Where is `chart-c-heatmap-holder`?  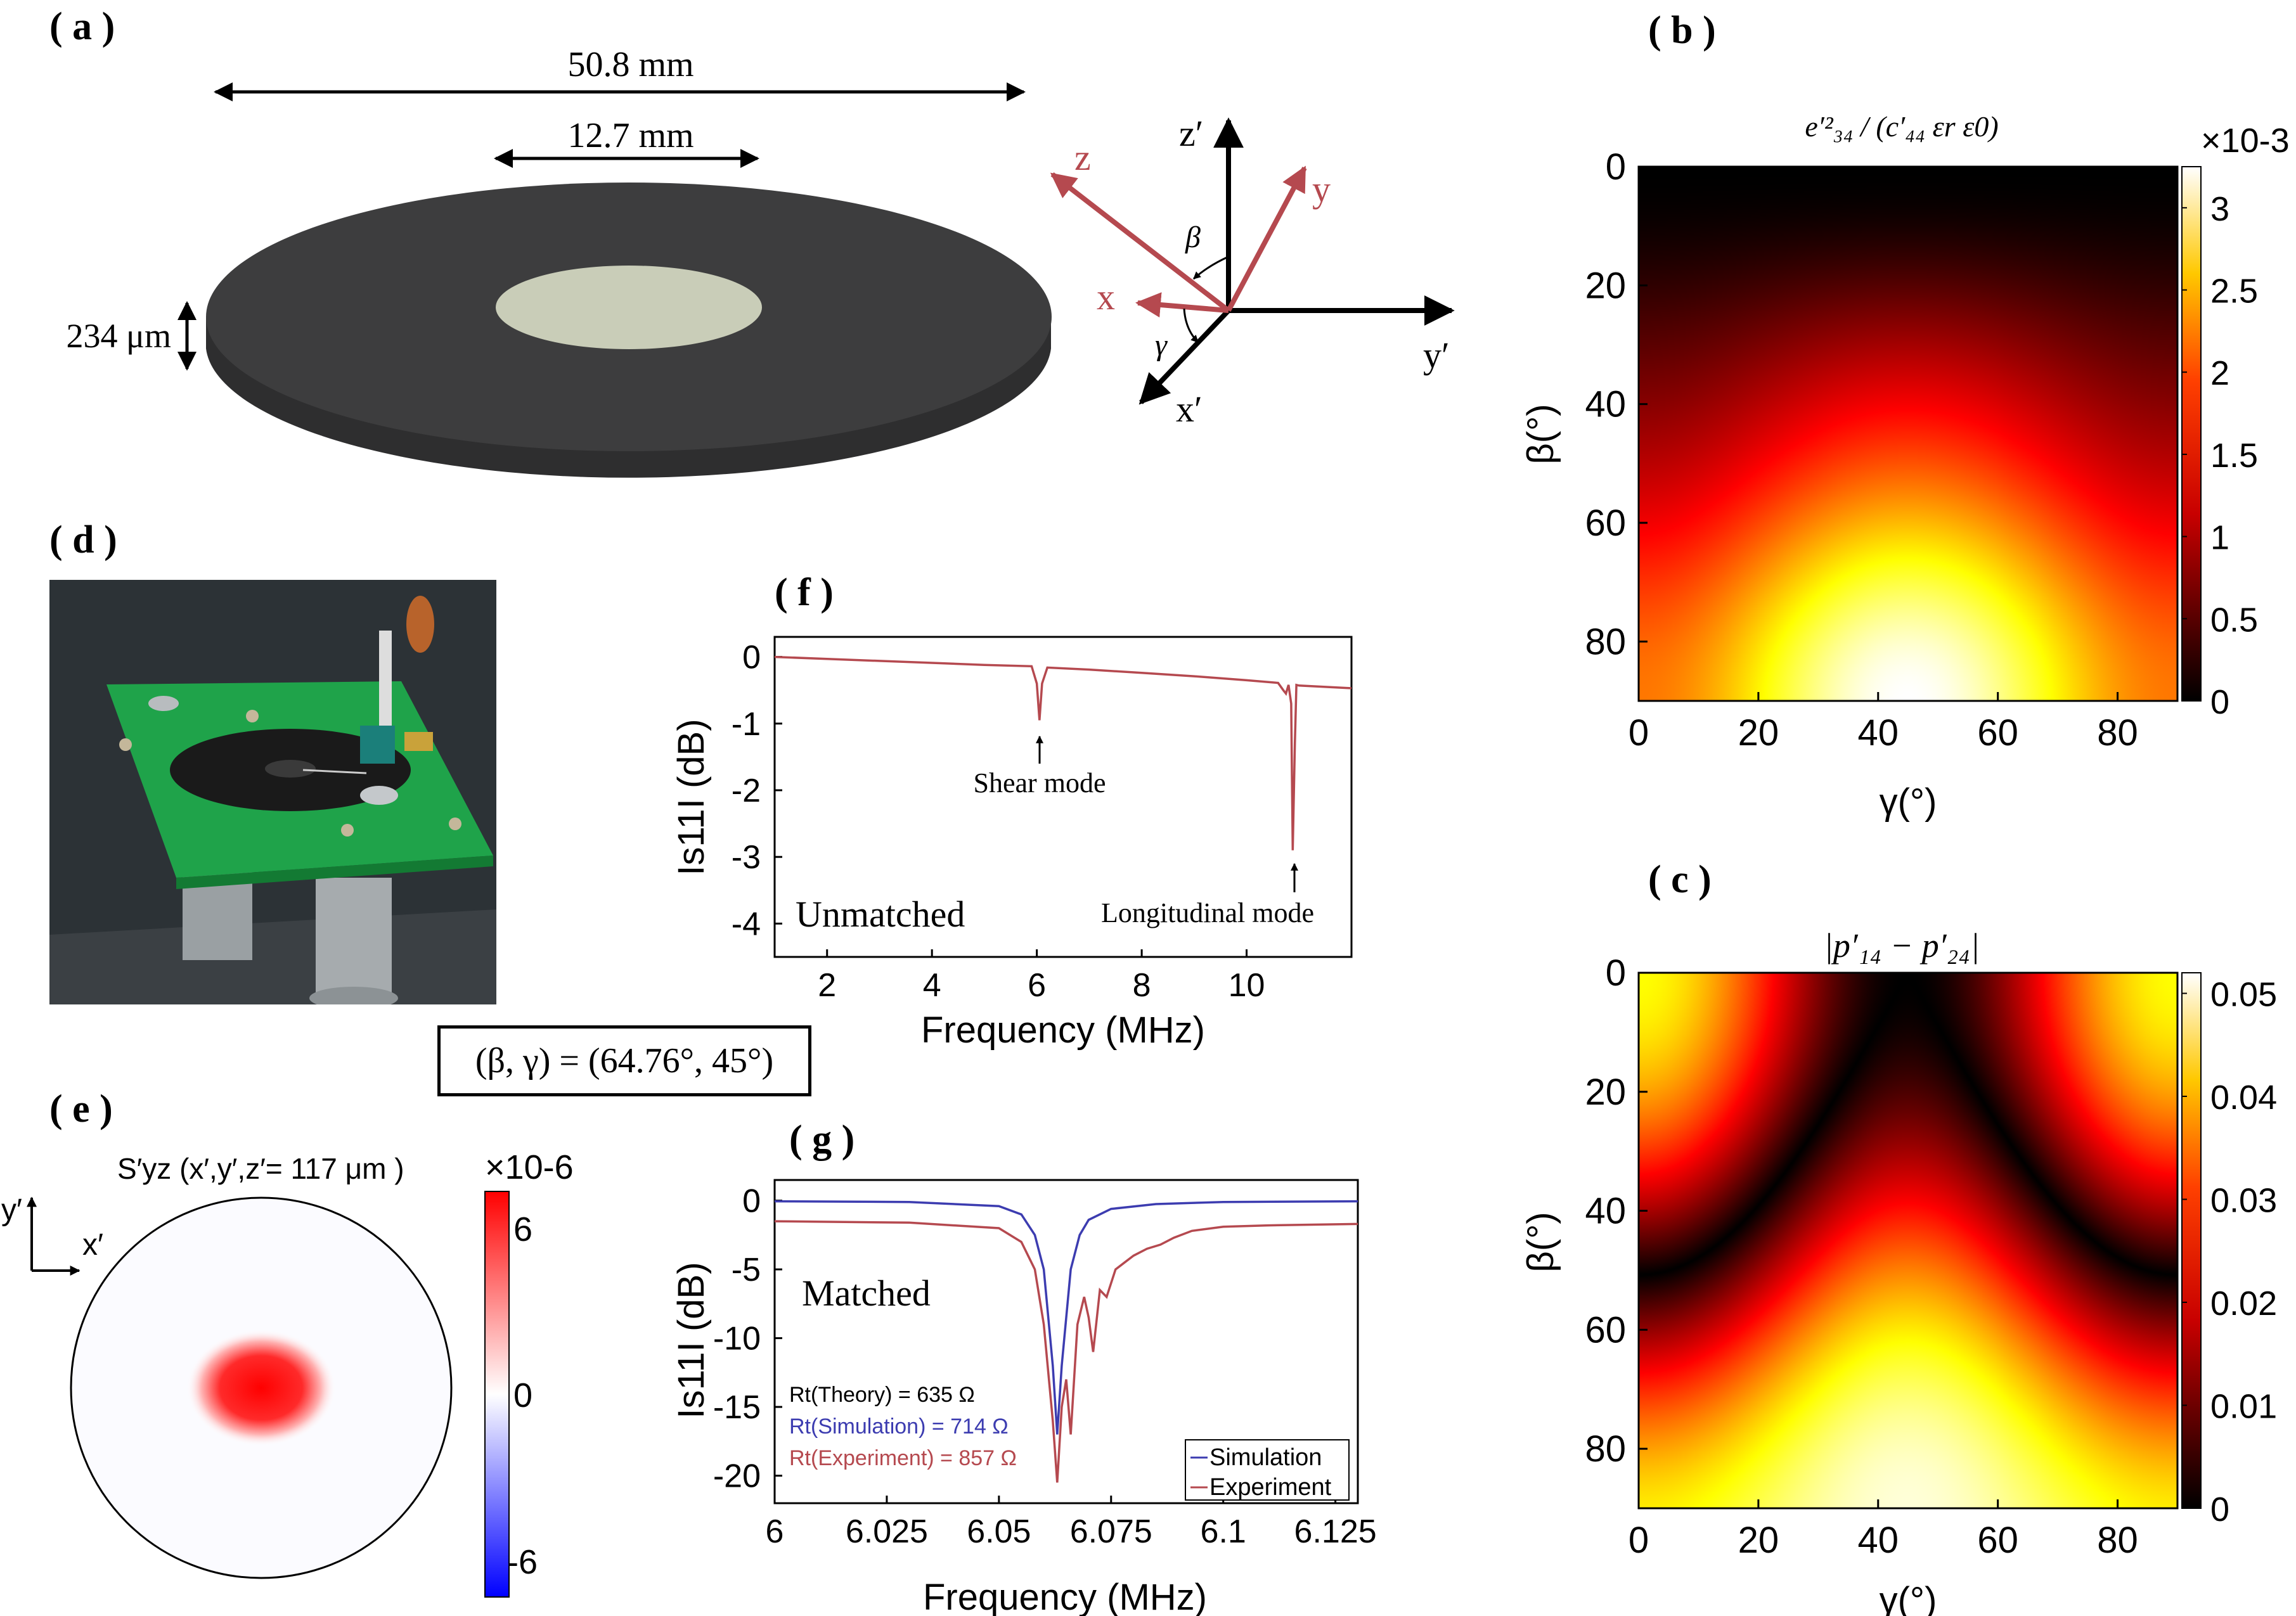 chart-c-heatmap-holder is located at coordinates (1908, 1240).